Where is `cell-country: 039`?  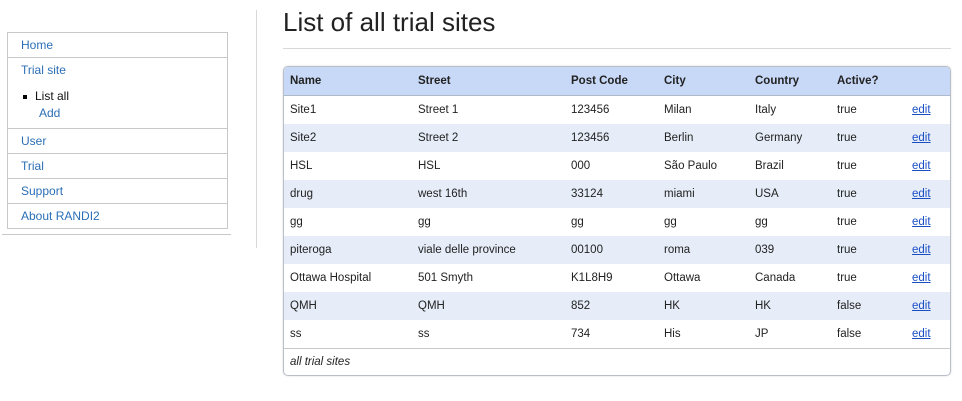 cell-country: 039 is located at coordinates (790, 250).